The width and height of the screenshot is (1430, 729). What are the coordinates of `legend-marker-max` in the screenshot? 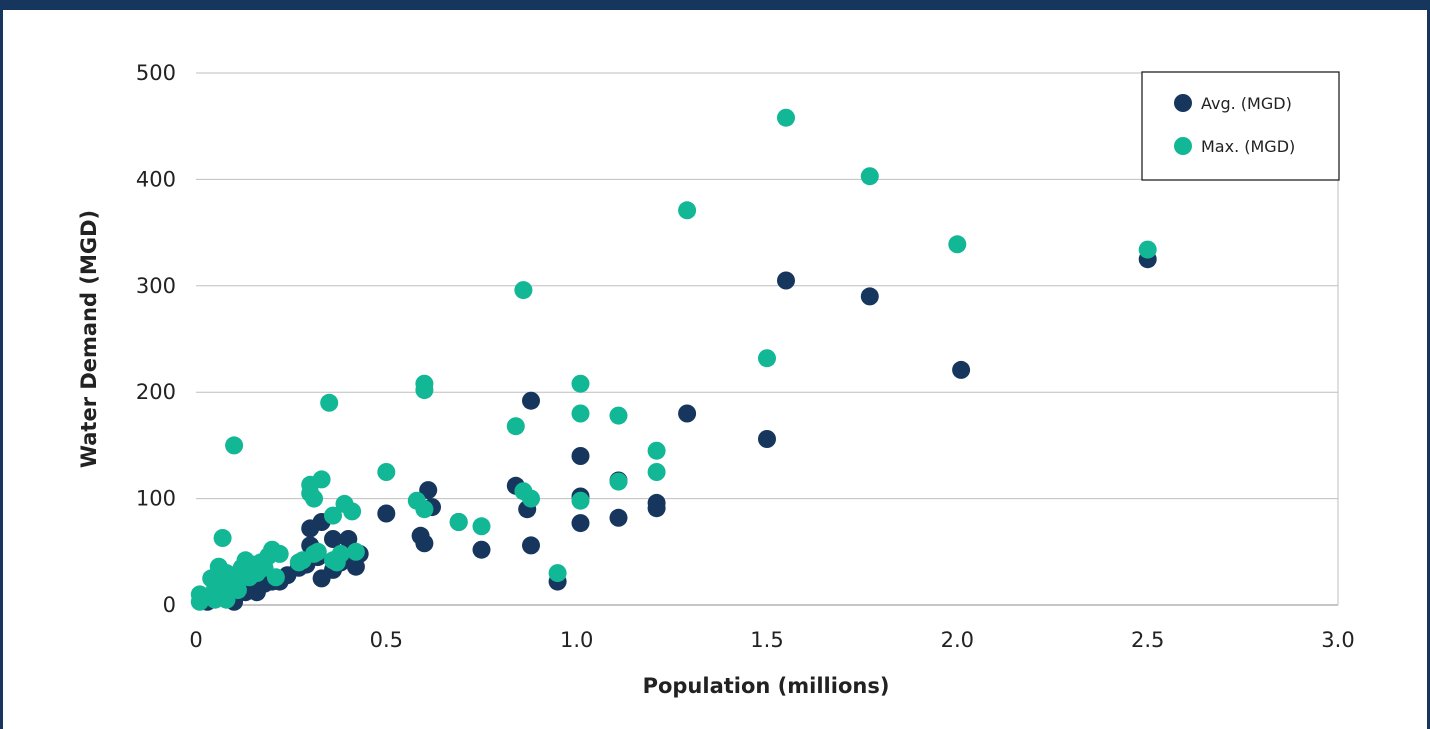 It's located at (1183, 146).